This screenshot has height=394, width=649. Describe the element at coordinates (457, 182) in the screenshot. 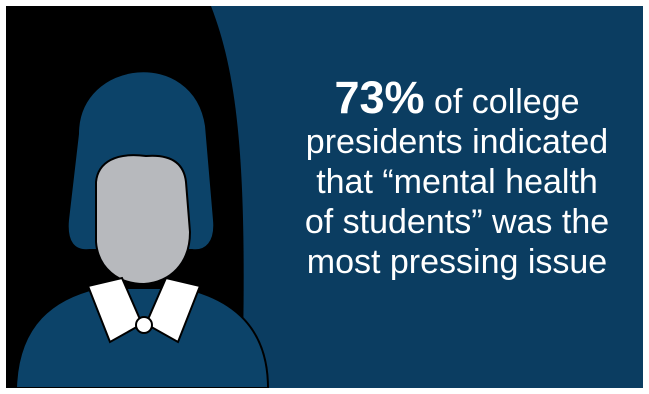

I see `stat-line-3: that “mental health` at that location.